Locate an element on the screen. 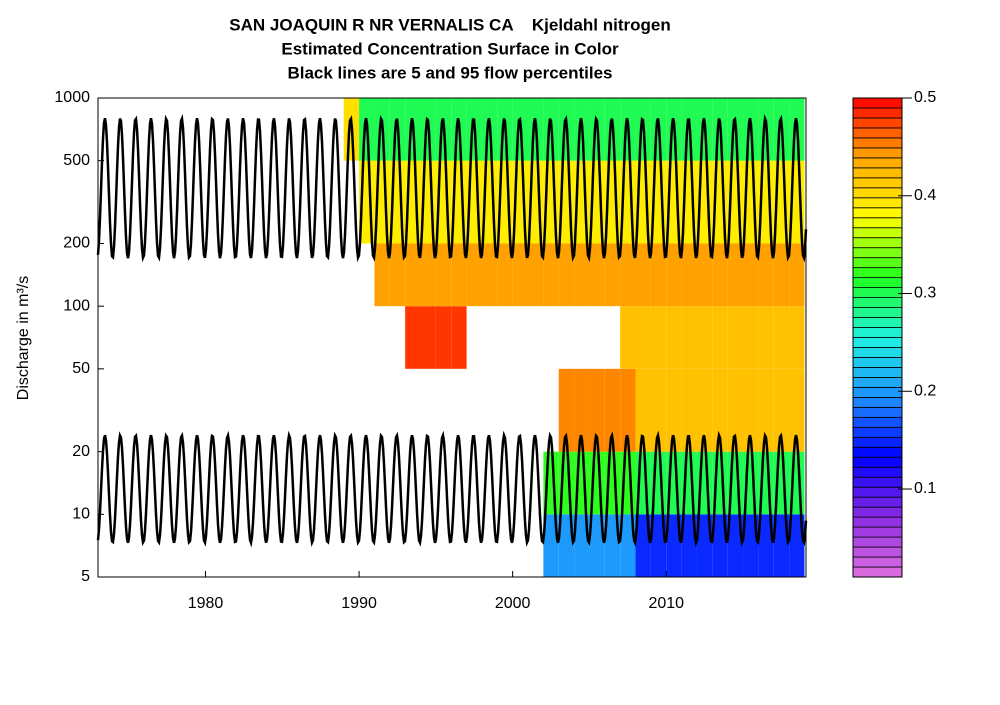  x-tick-label: 1990 is located at coordinates (359, 603).